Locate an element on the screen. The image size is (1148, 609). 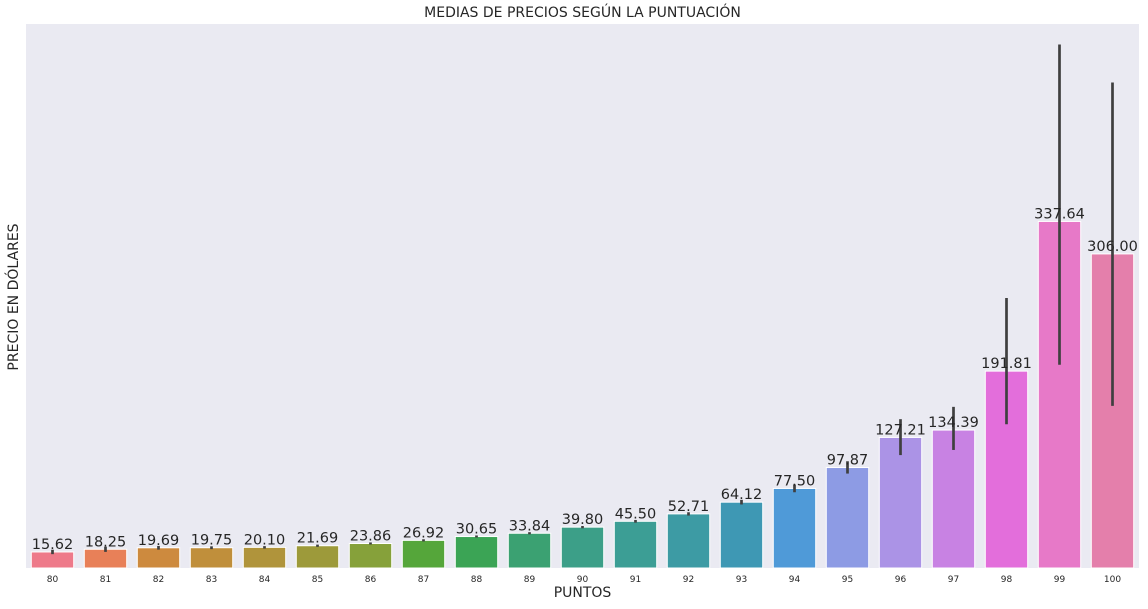
x-tick-label: 87 is located at coordinates (423, 580).